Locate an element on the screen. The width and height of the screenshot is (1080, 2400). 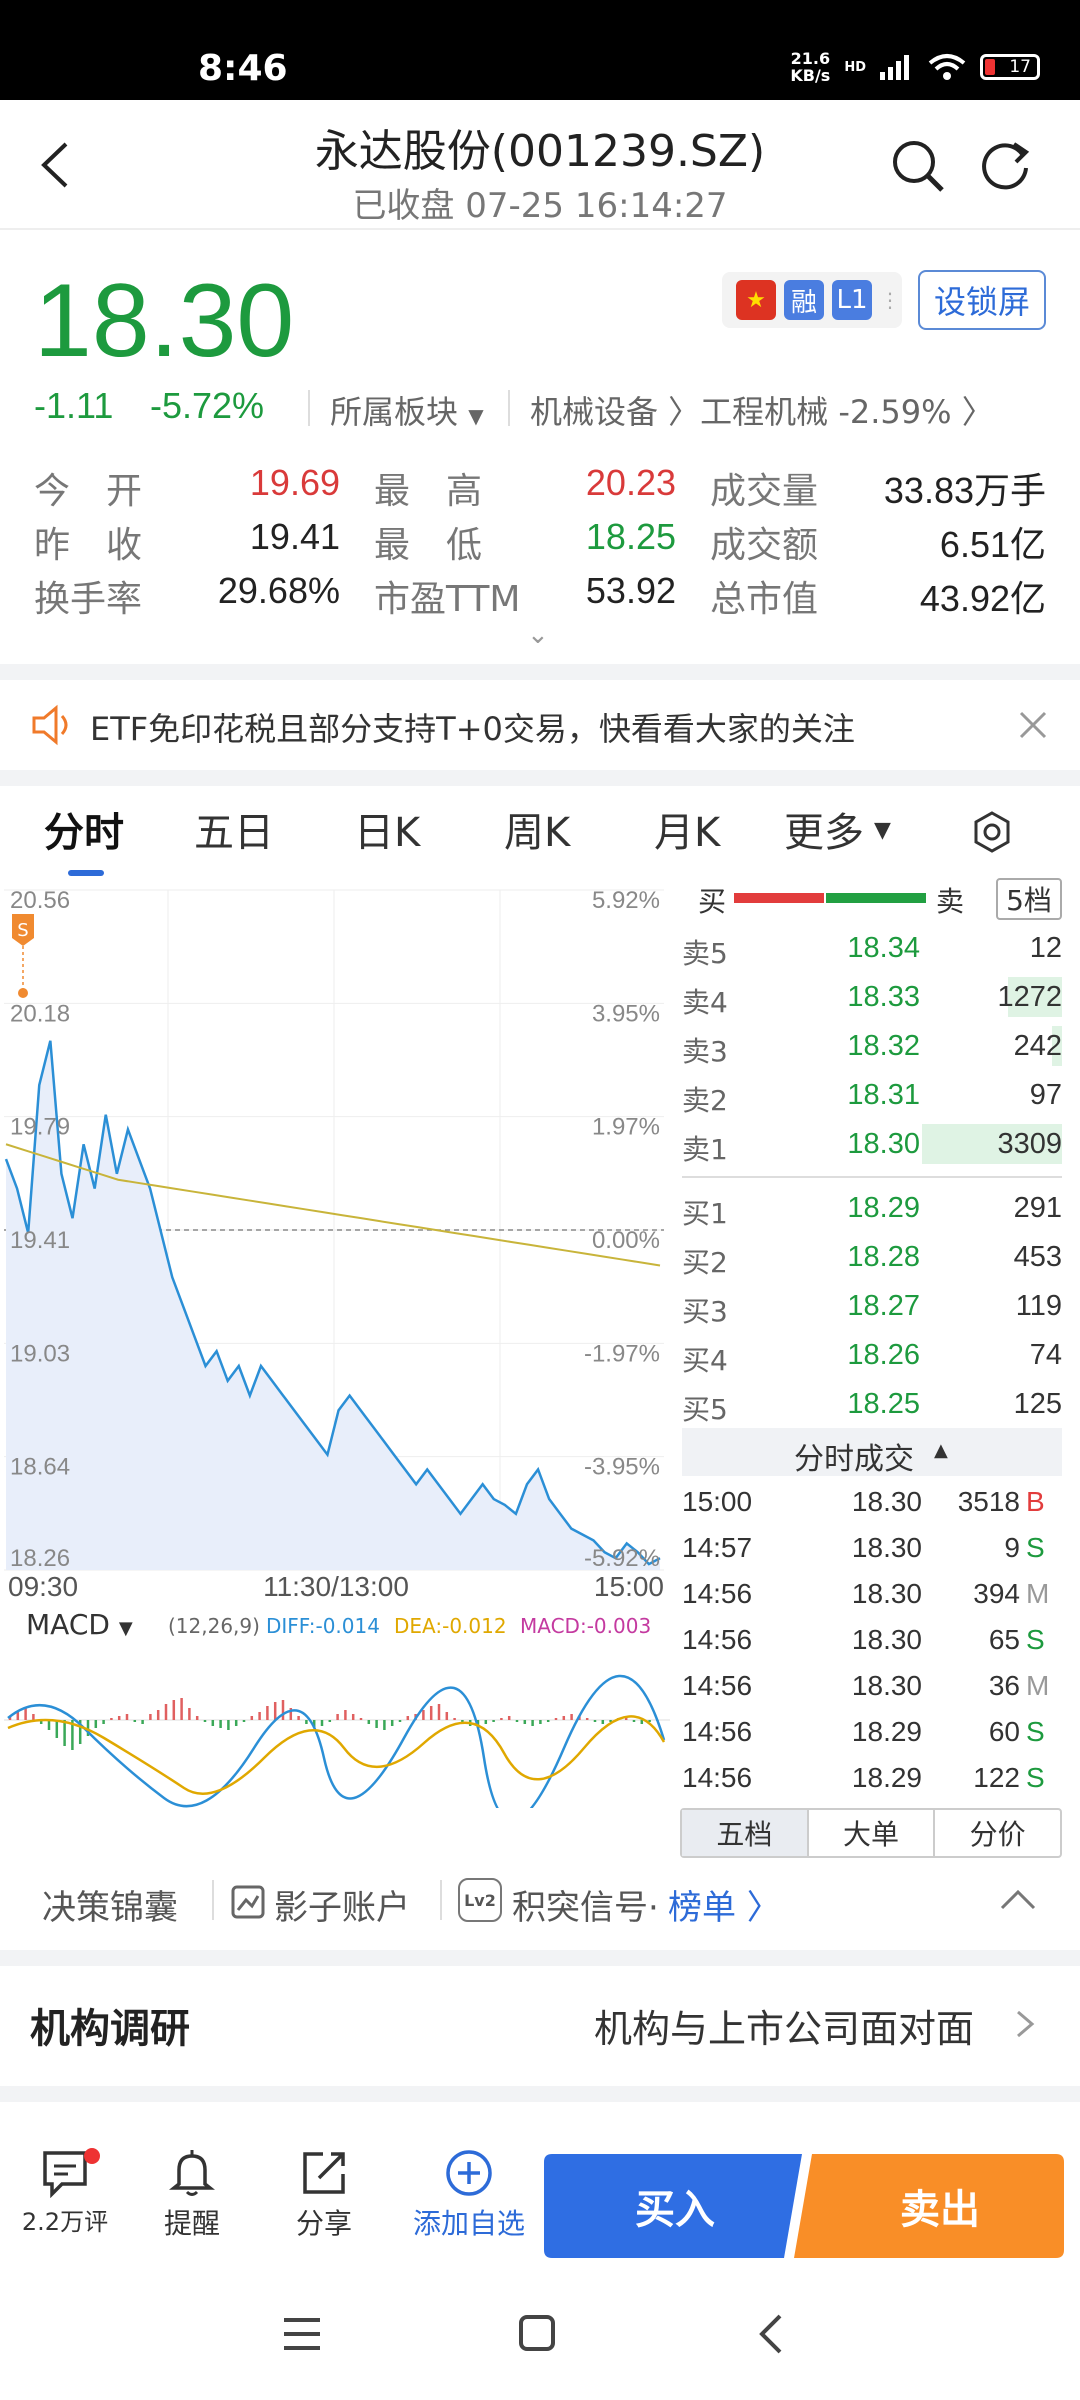
share-label: 分享 is located at coordinates (323, 2223).